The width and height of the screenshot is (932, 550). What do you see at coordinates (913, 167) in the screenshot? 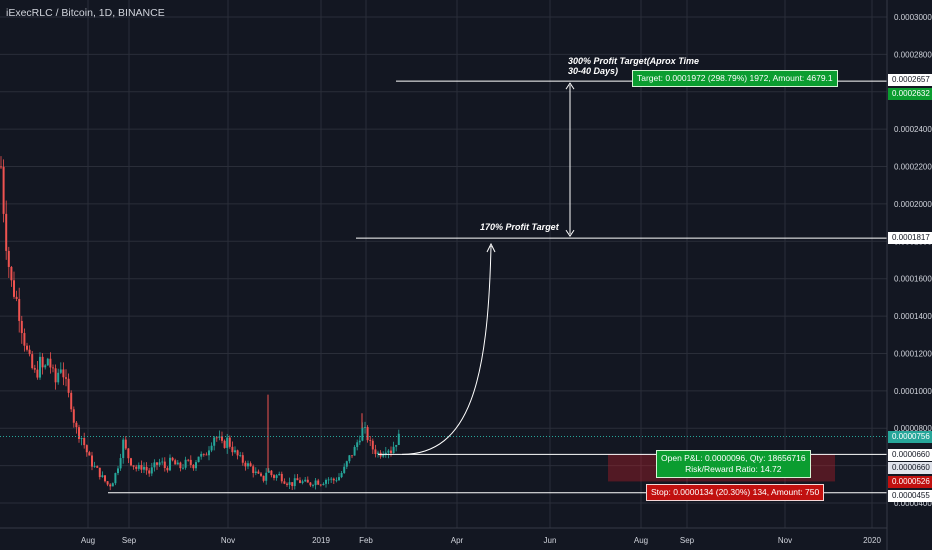
I see `y-tick-label: 0.0002200` at bounding box center [913, 167].